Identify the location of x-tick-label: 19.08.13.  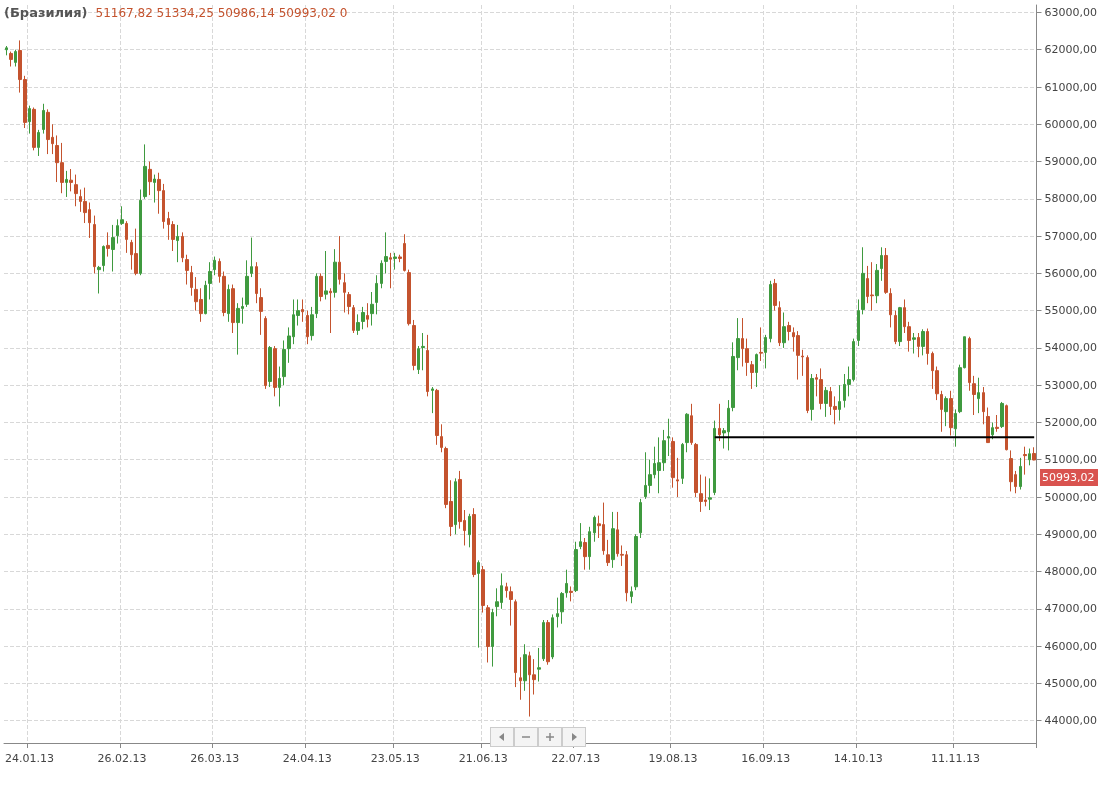
(673, 758).